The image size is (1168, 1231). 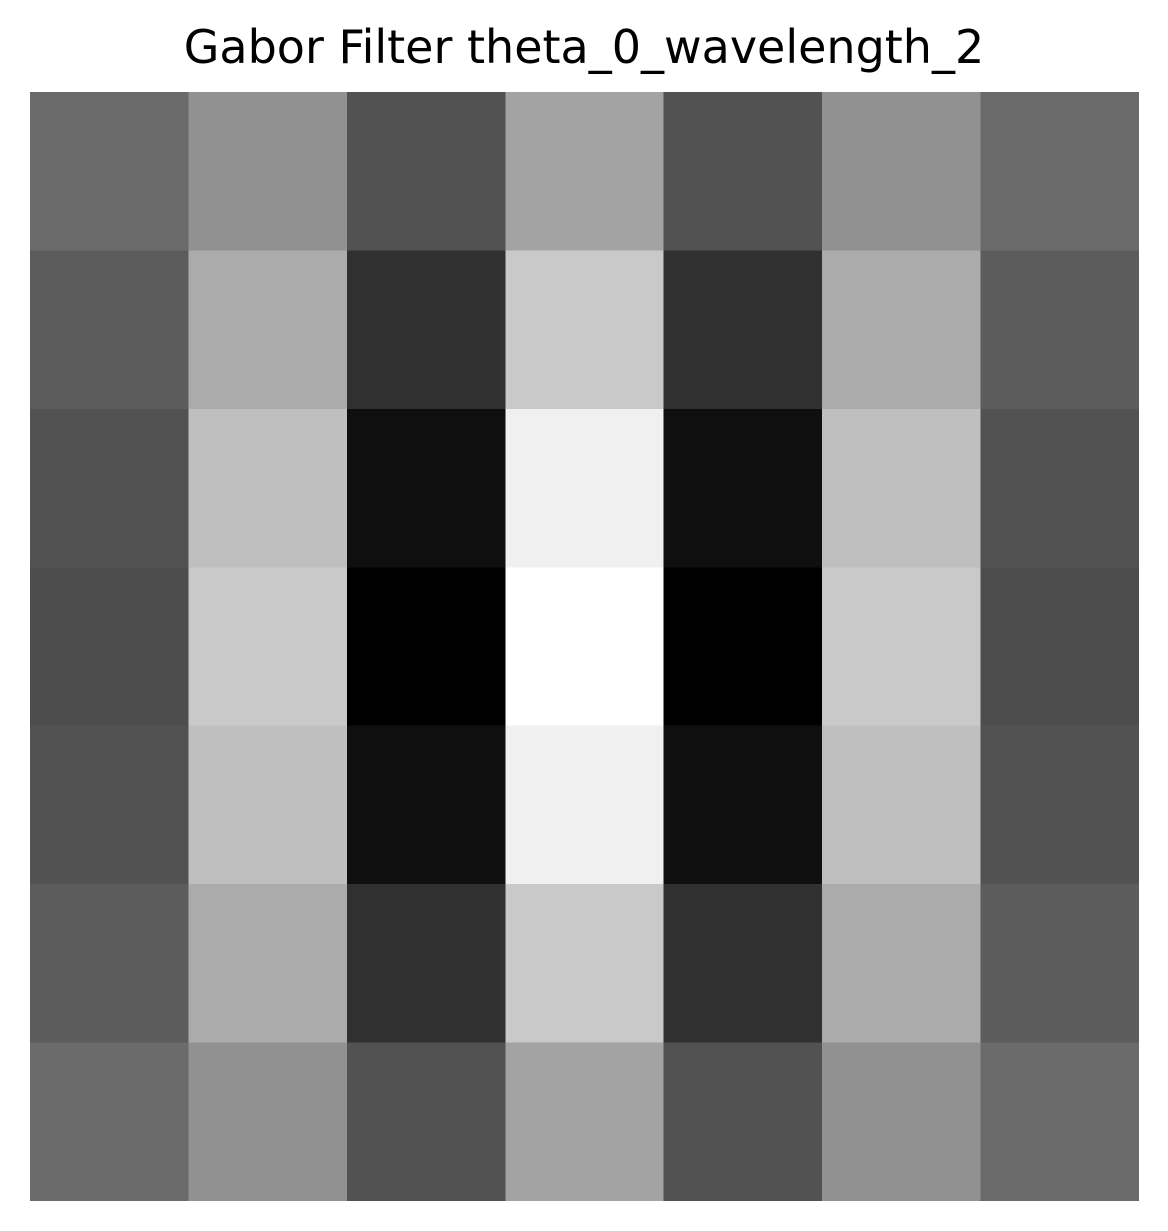 What do you see at coordinates (1059, 964) in the screenshot?
I see `heatmap-cell-r5-c6` at bounding box center [1059, 964].